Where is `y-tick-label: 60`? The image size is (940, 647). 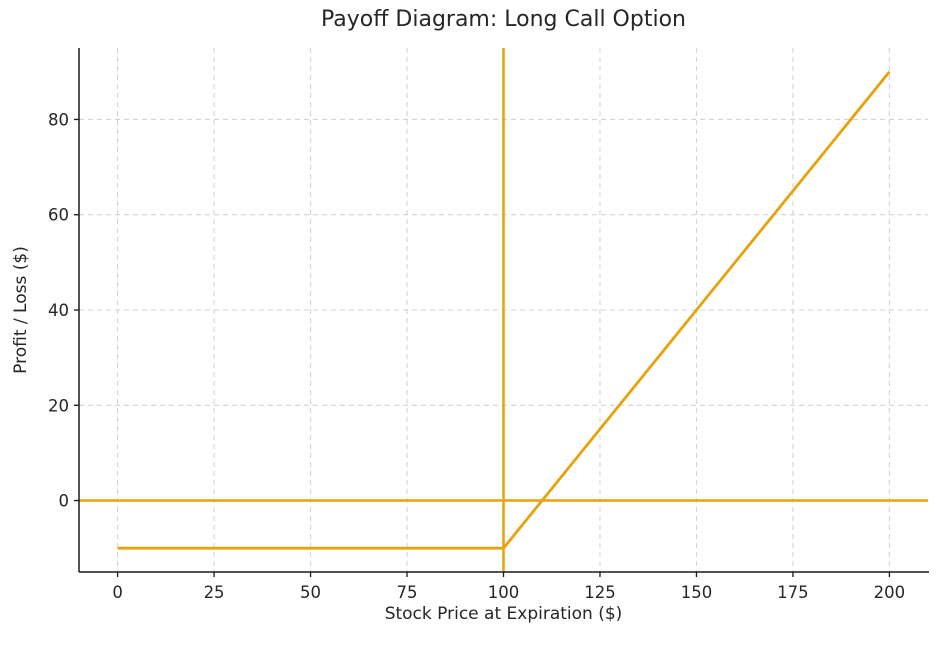 y-tick-label: 60 is located at coordinates (58, 215).